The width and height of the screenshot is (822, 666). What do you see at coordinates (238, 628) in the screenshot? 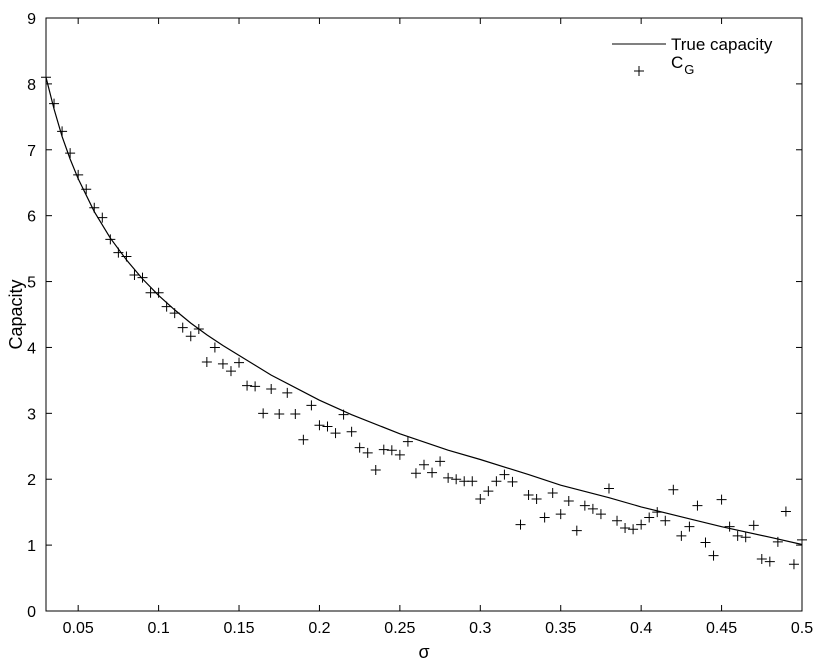
I see `x-tick-label: 0.15` at bounding box center [238, 628].